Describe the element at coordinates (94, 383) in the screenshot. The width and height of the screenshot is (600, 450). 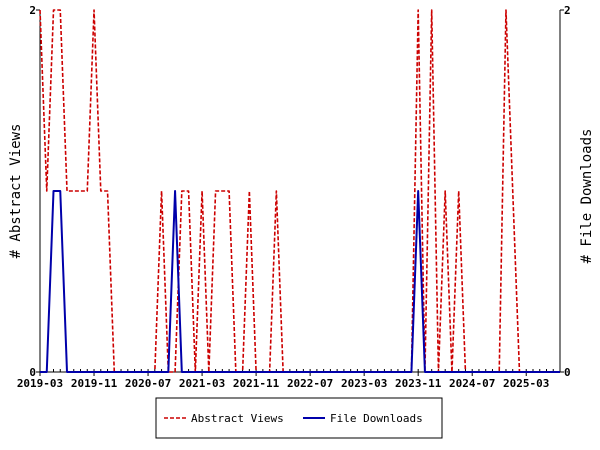
I see `x-tick-label: 2019-11` at that location.